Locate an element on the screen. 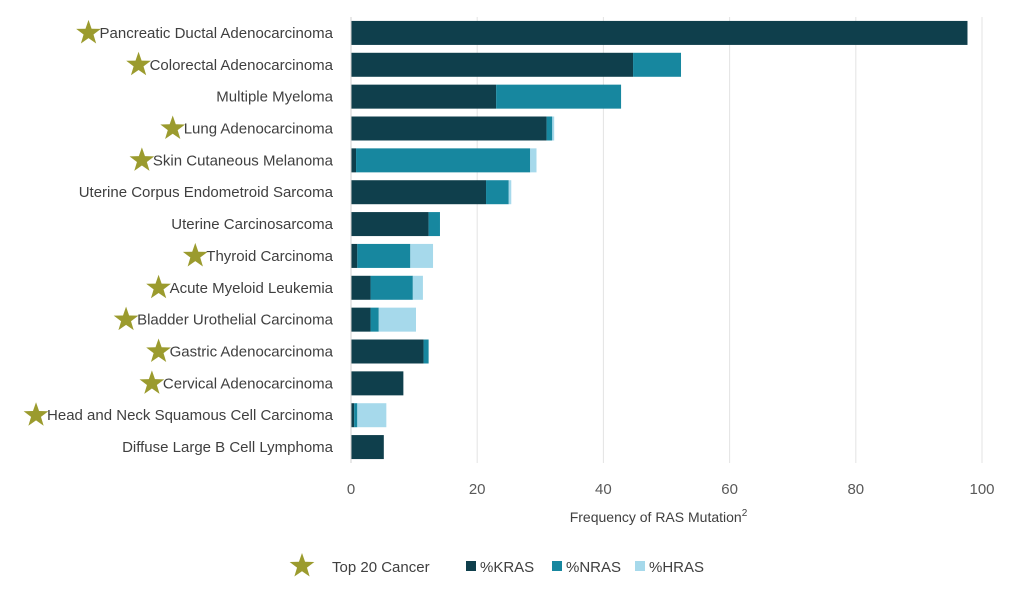  category-label: Gastric Adenocarcinoma is located at coordinates (252, 352).